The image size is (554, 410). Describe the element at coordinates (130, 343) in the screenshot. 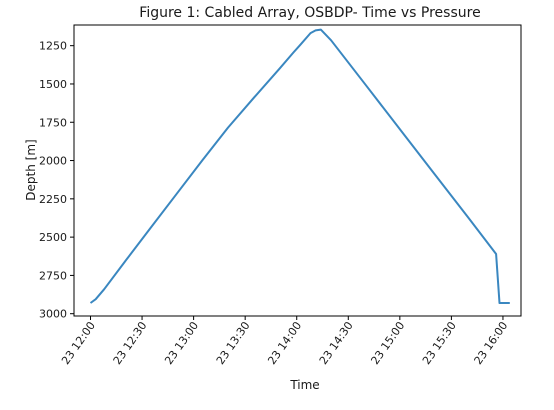

I see `x-tick-label: 23 12:30` at that location.